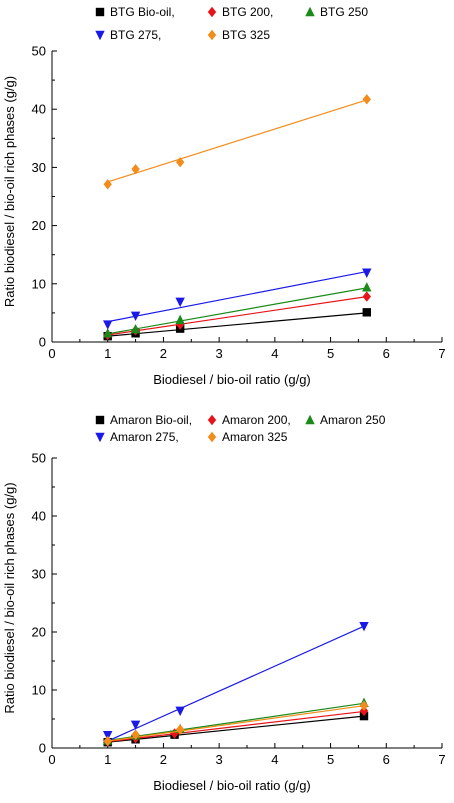 The height and width of the screenshot is (803, 454). I want to click on legend-label: Amaron 250, so click(353, 420).